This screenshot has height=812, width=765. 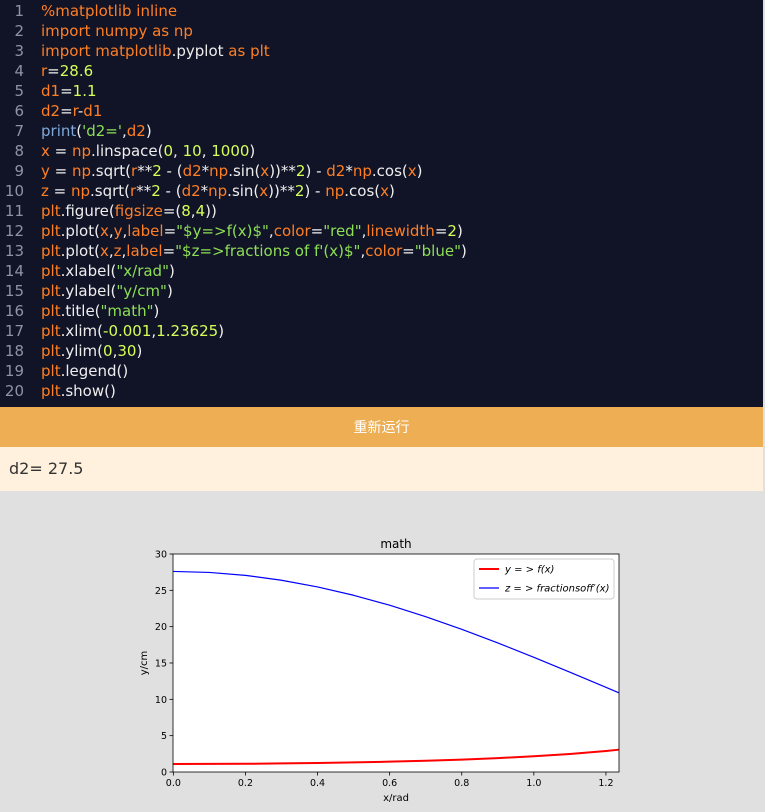 What do you see at coordinates (161, 664) in the screenshot?
I see `y-tick-label: 15` at bounding box center [161, 664].